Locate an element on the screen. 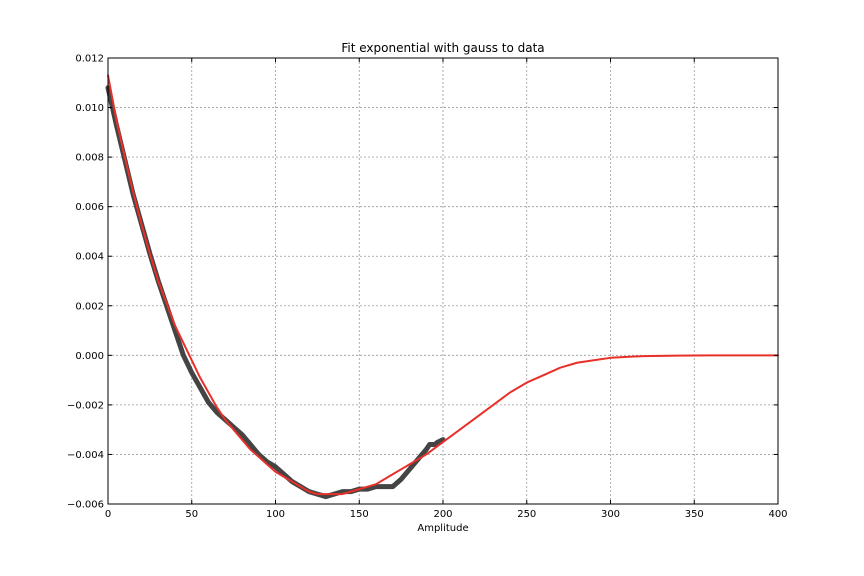 This screenshot has height=576, width=864. x-tick-label: 0 is located at coordinates (108, 514).